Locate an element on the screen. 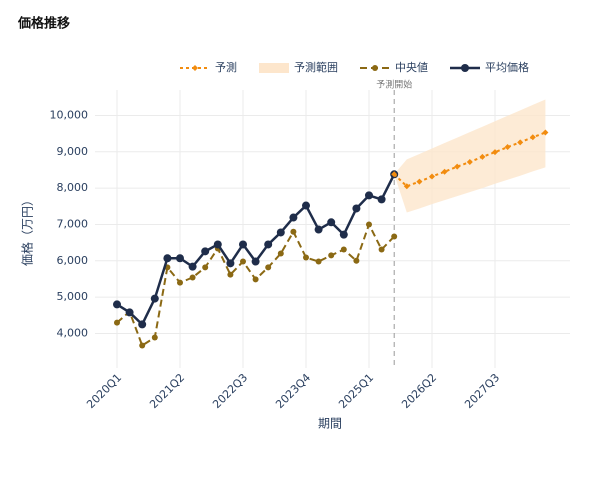 This screenshot has width=594, height=477. x-tick-label: 2027Q3 is located at coordinates (482, 391).